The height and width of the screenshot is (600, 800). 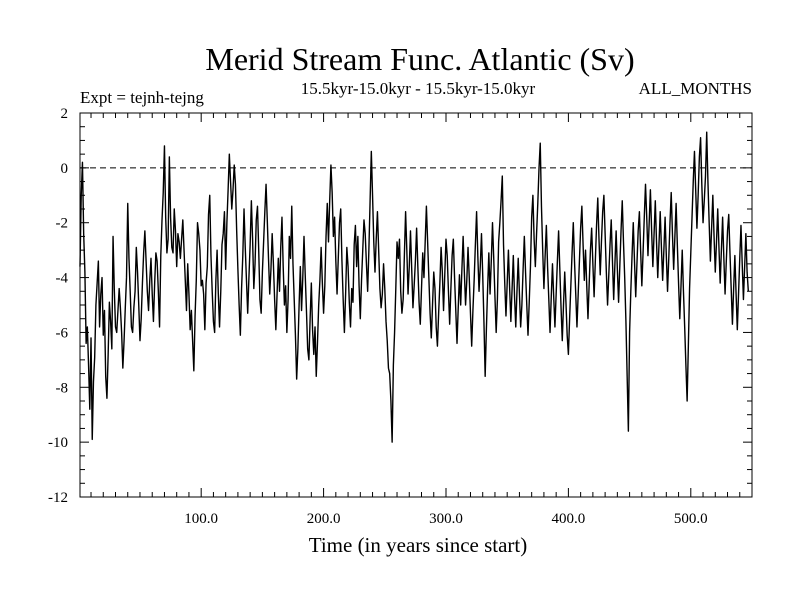 I want to click on y-tick-label: -4, so click(x=62, y=279).